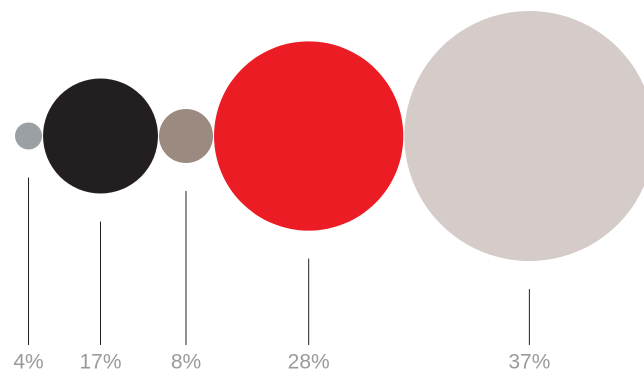 The image size is (644, 374). What do you see at coordinates (309, 362) in the screenshot?
I see `value-label: 28%` at bounding box center [309, 362].